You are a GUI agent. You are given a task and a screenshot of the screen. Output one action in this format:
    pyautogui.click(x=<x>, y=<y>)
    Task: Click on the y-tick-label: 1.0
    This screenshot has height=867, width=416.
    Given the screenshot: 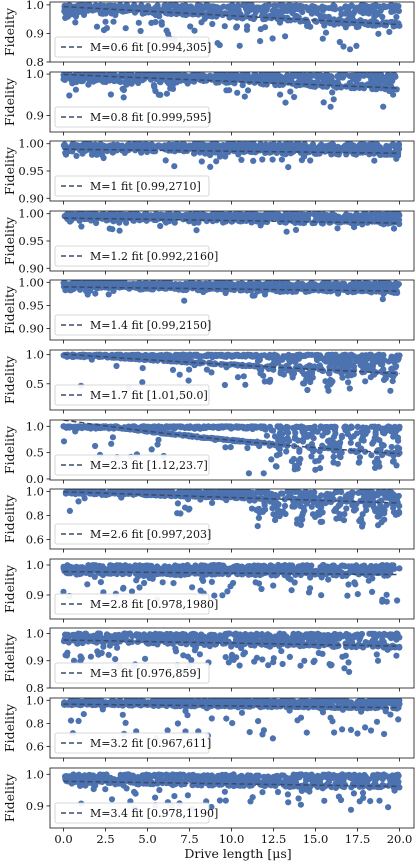 What is the action you would take?
    pyautogui.click(x=35, y=74)
    